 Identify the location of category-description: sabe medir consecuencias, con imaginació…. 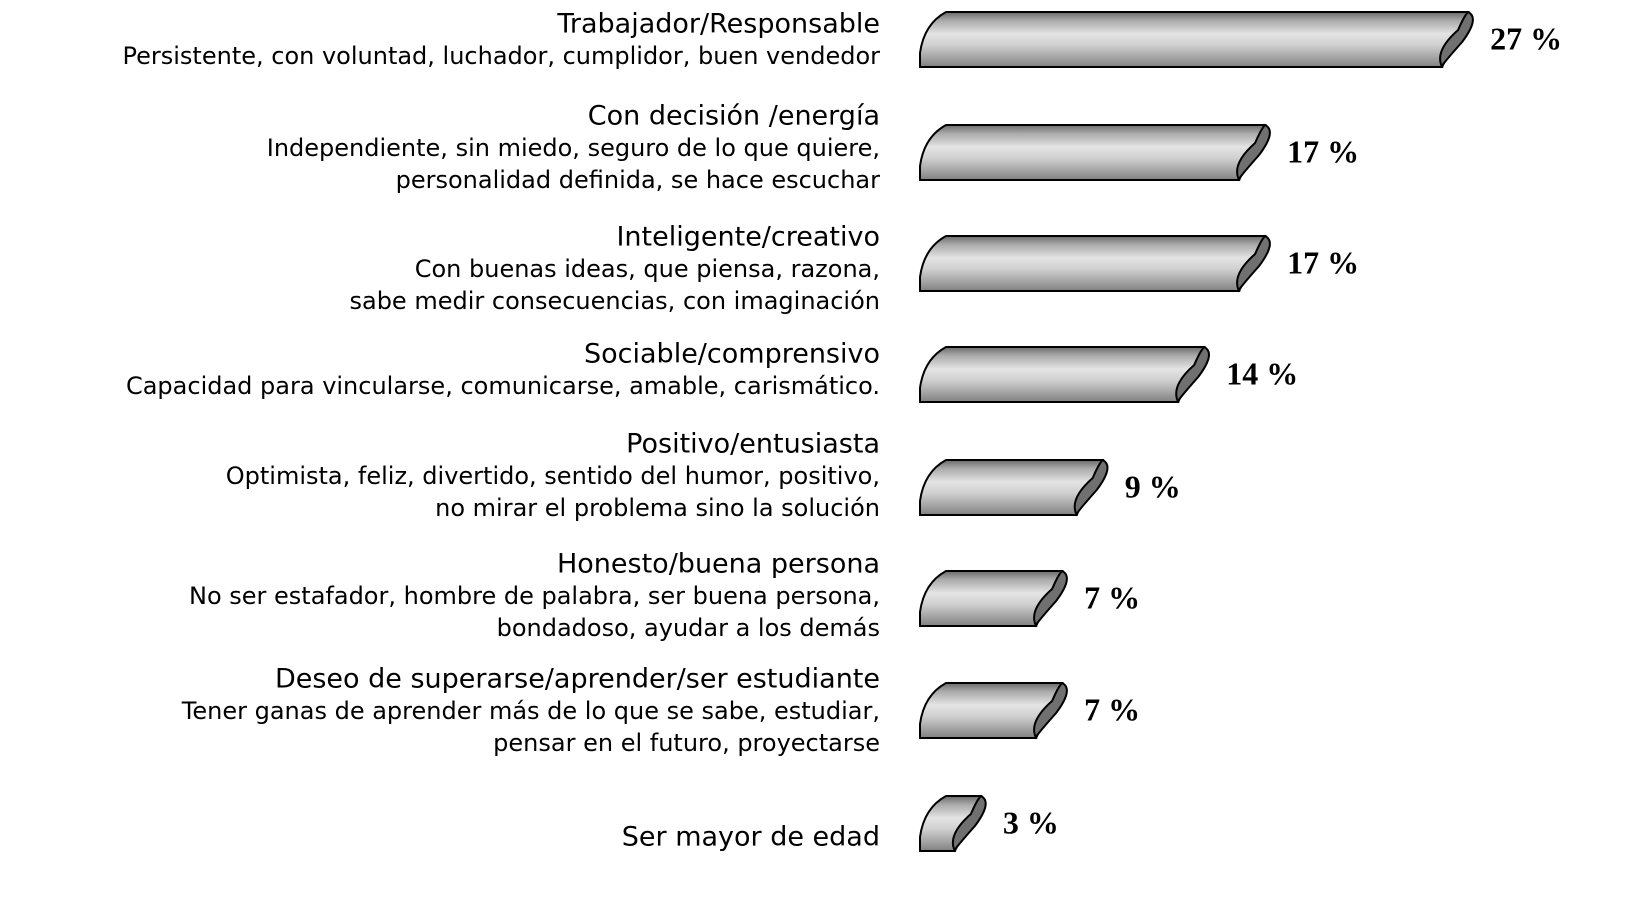
(614, 301).